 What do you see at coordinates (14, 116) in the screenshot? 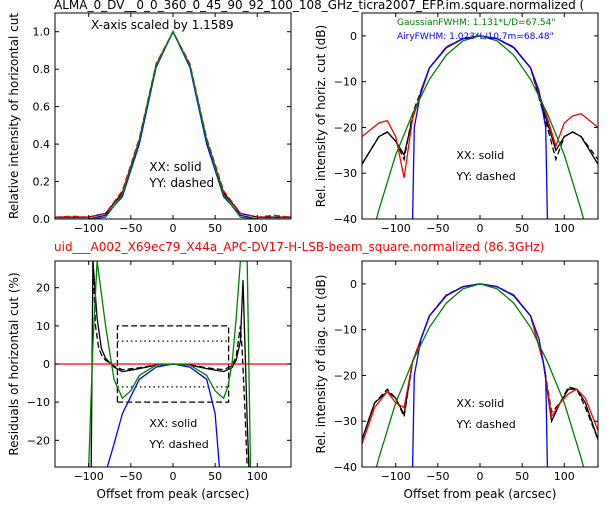
I see `y-axis-label: Relative intensity of horizontal cut` at bounding box center [14, 116].